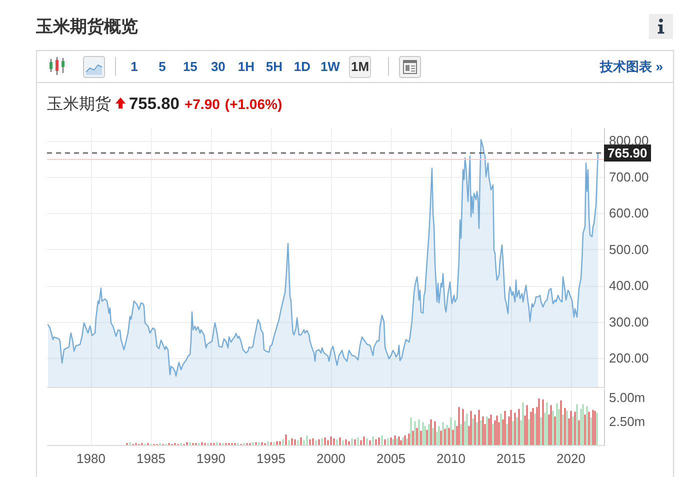  I want to click on chart-title: 玉米期货概览, so click(86, 26).